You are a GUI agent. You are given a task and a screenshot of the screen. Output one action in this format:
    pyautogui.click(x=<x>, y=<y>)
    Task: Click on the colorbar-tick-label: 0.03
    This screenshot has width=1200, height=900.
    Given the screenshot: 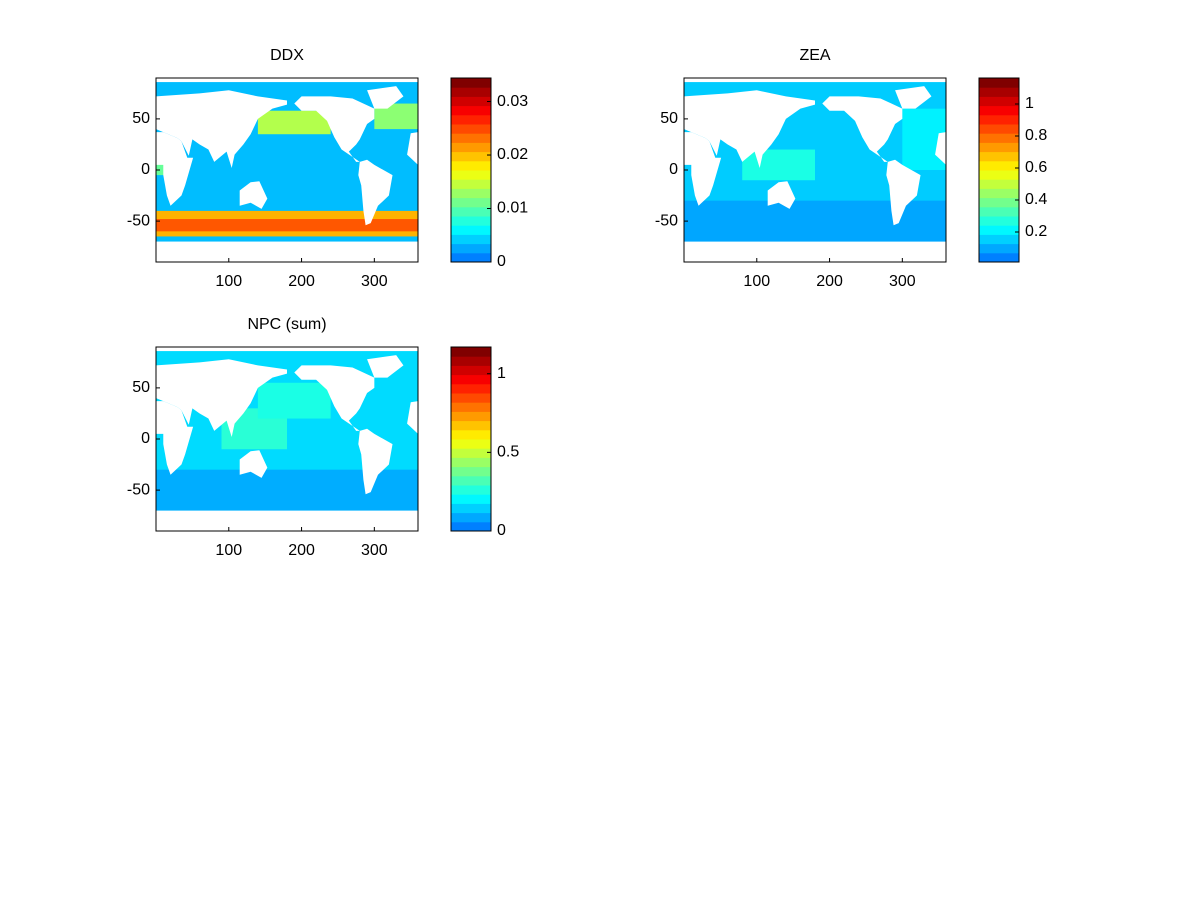 What is the action you would take?
    pyautogui.click(x=512, y=101)
    